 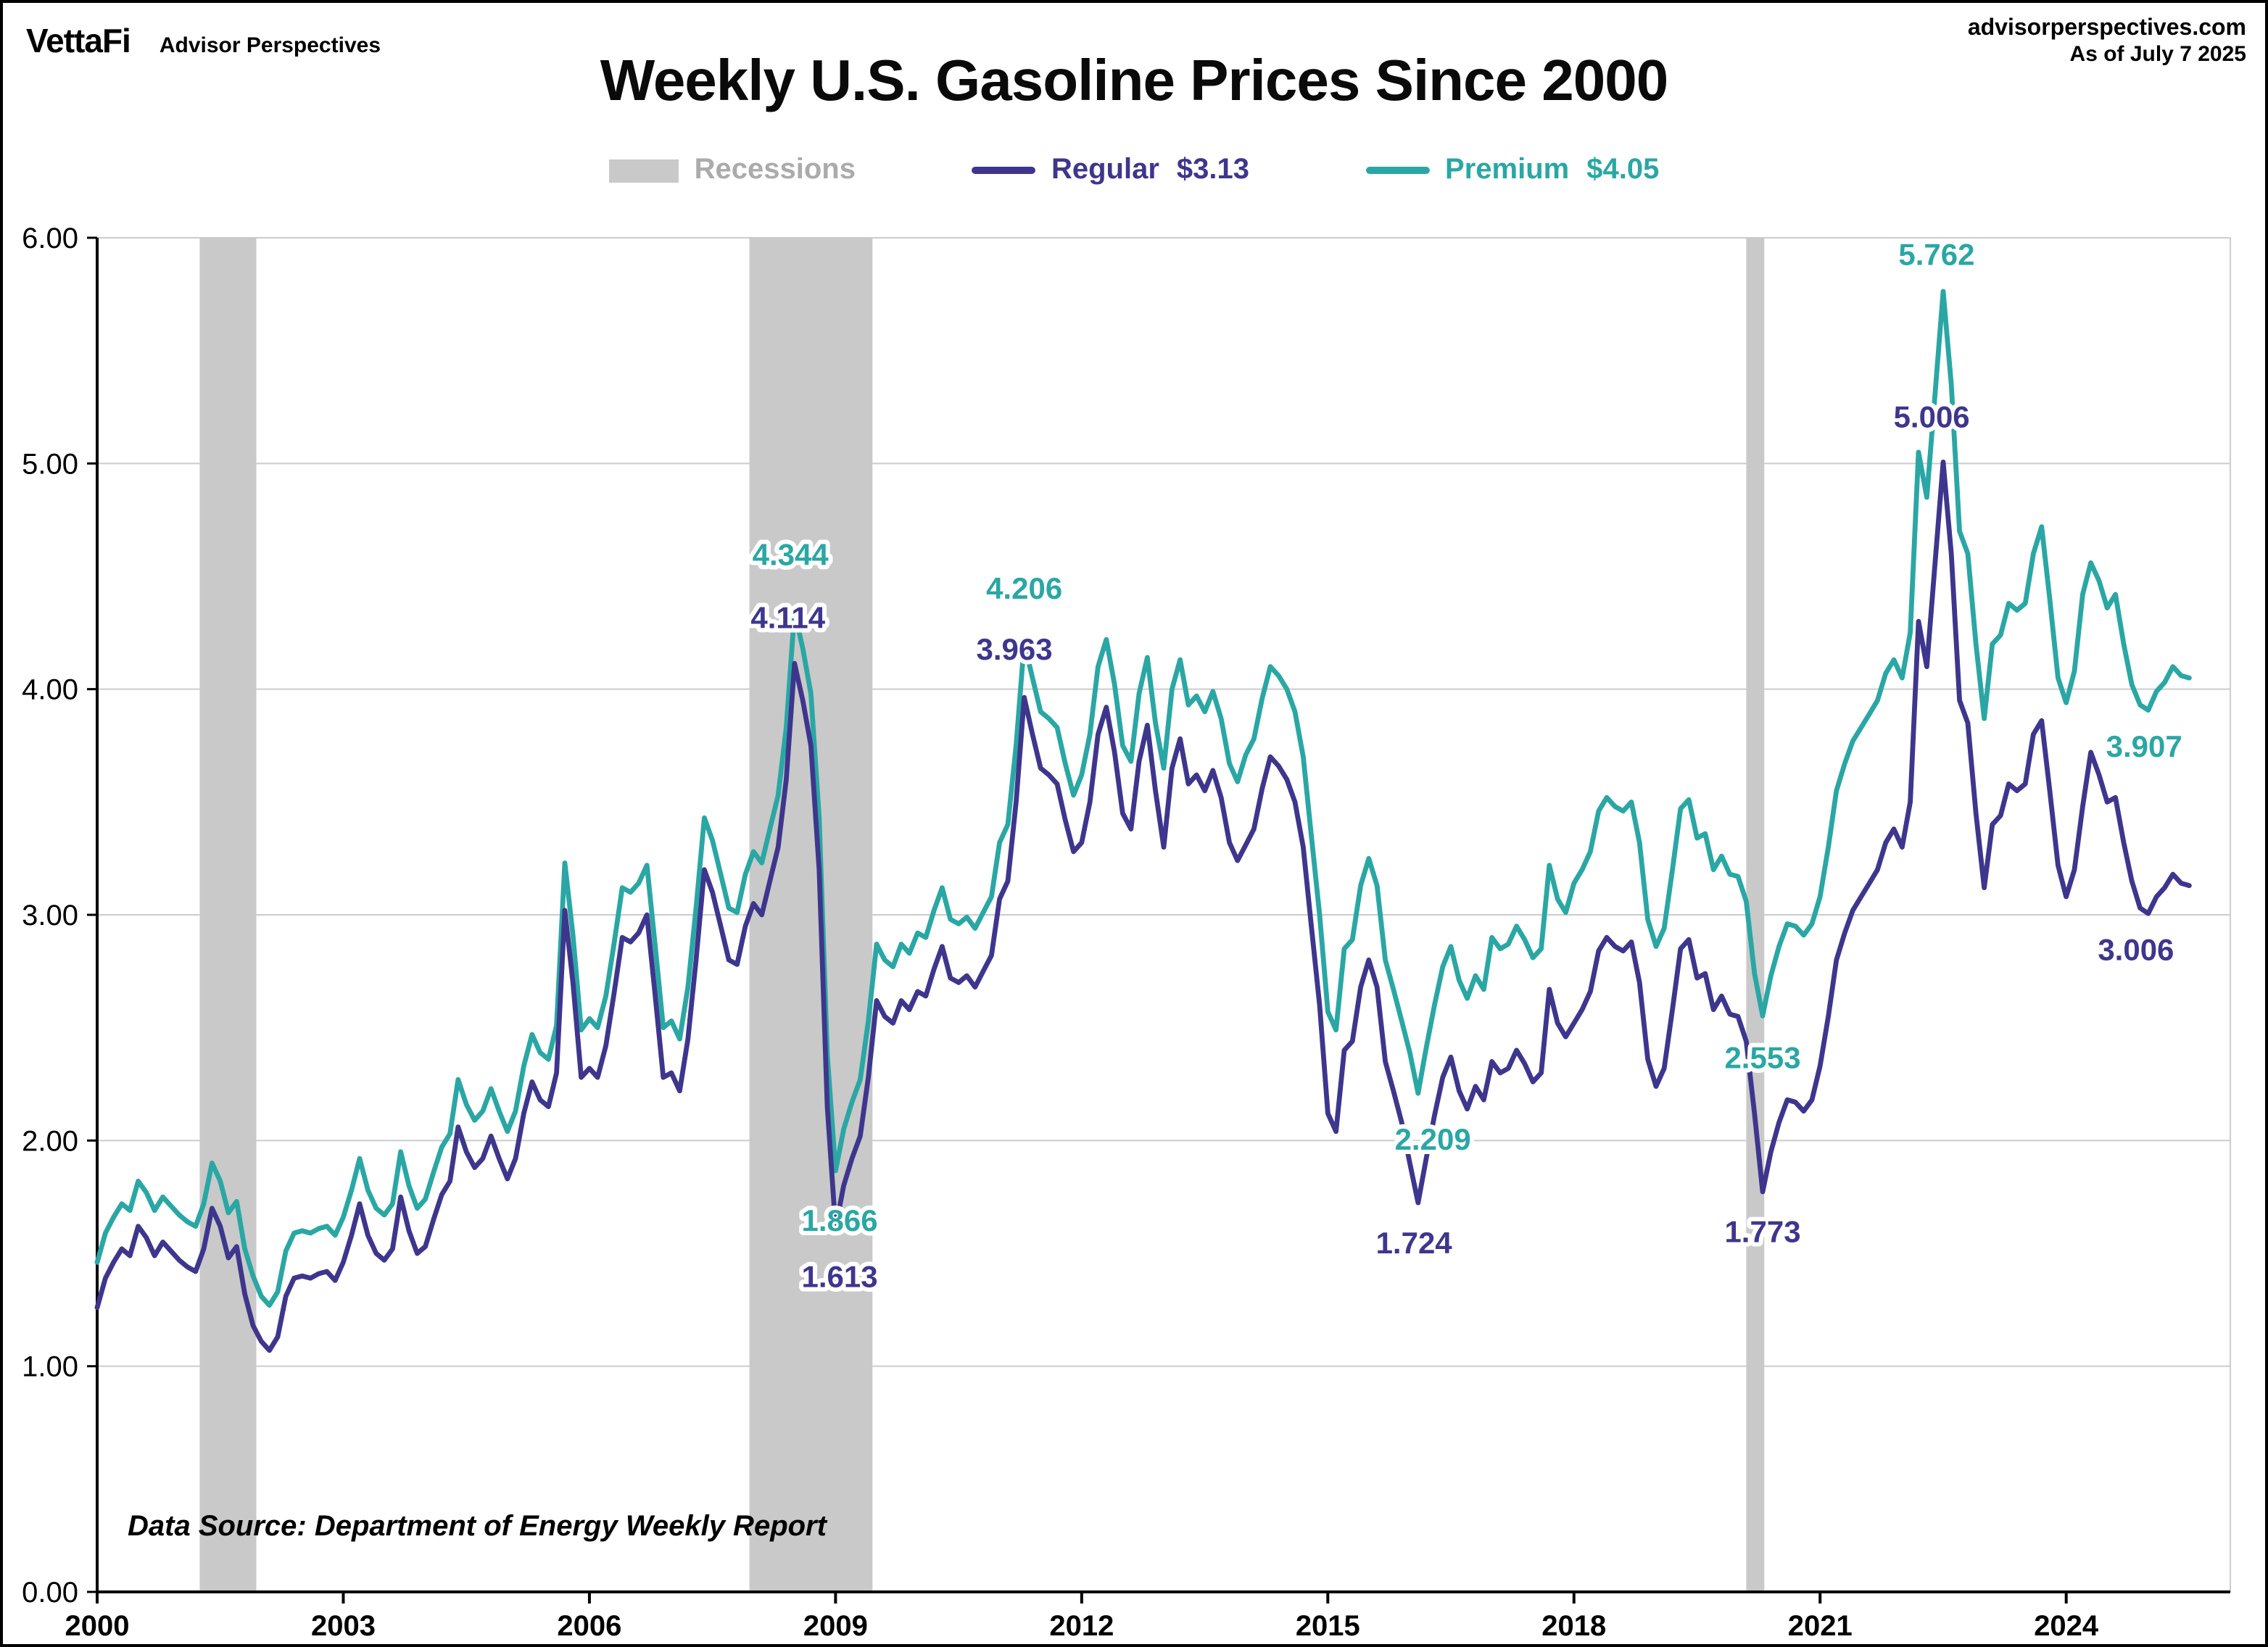 I want to click on y-axis-label: 0.00, so click(x=50, y=1593).